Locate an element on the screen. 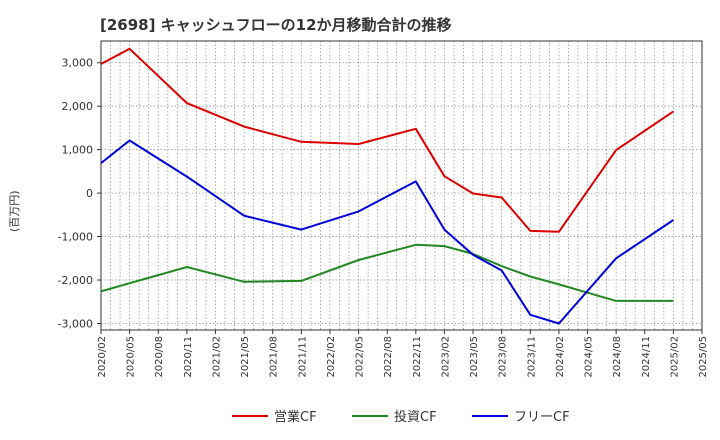 Image resolution: width=720 pixels, height=440 pixels. x-tick-label: 2020/02 is located at coordinates (102, 357).